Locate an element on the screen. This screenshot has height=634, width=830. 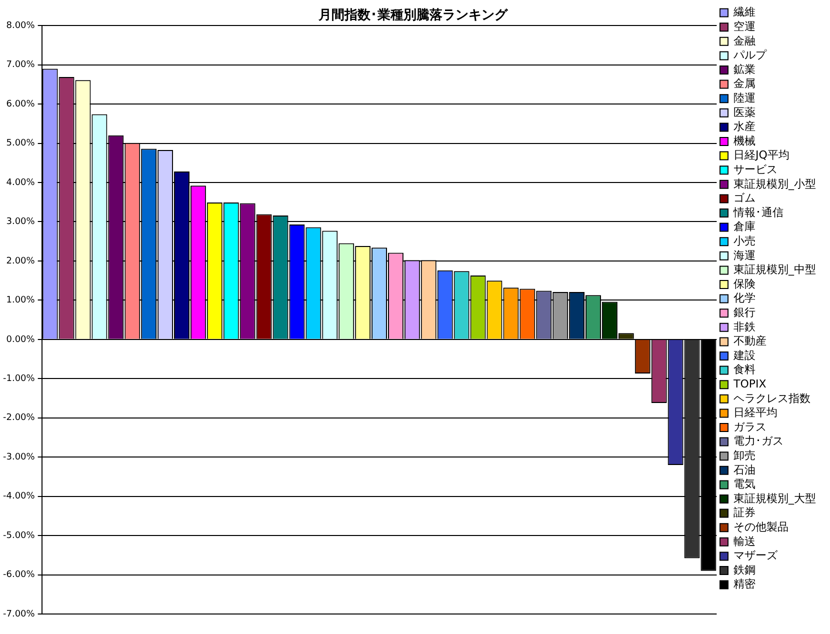
legend-label: 医薬 is located at coordinates (745, 112).